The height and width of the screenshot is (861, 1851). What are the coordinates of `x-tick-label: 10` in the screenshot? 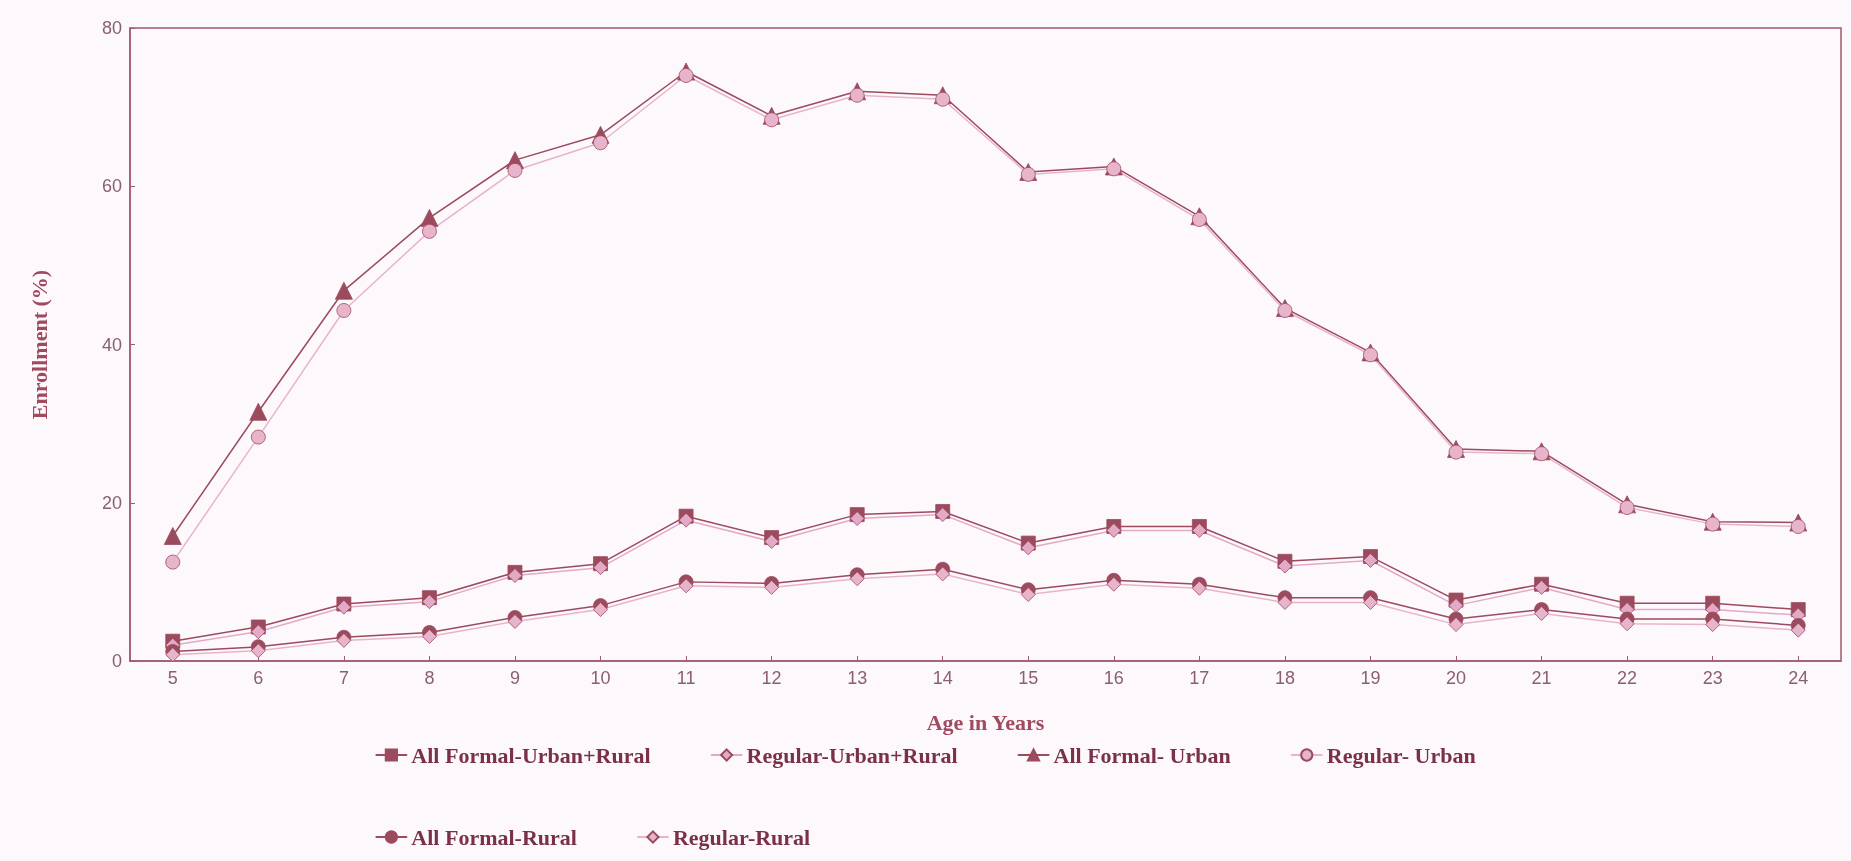 It's located at (600, 678).